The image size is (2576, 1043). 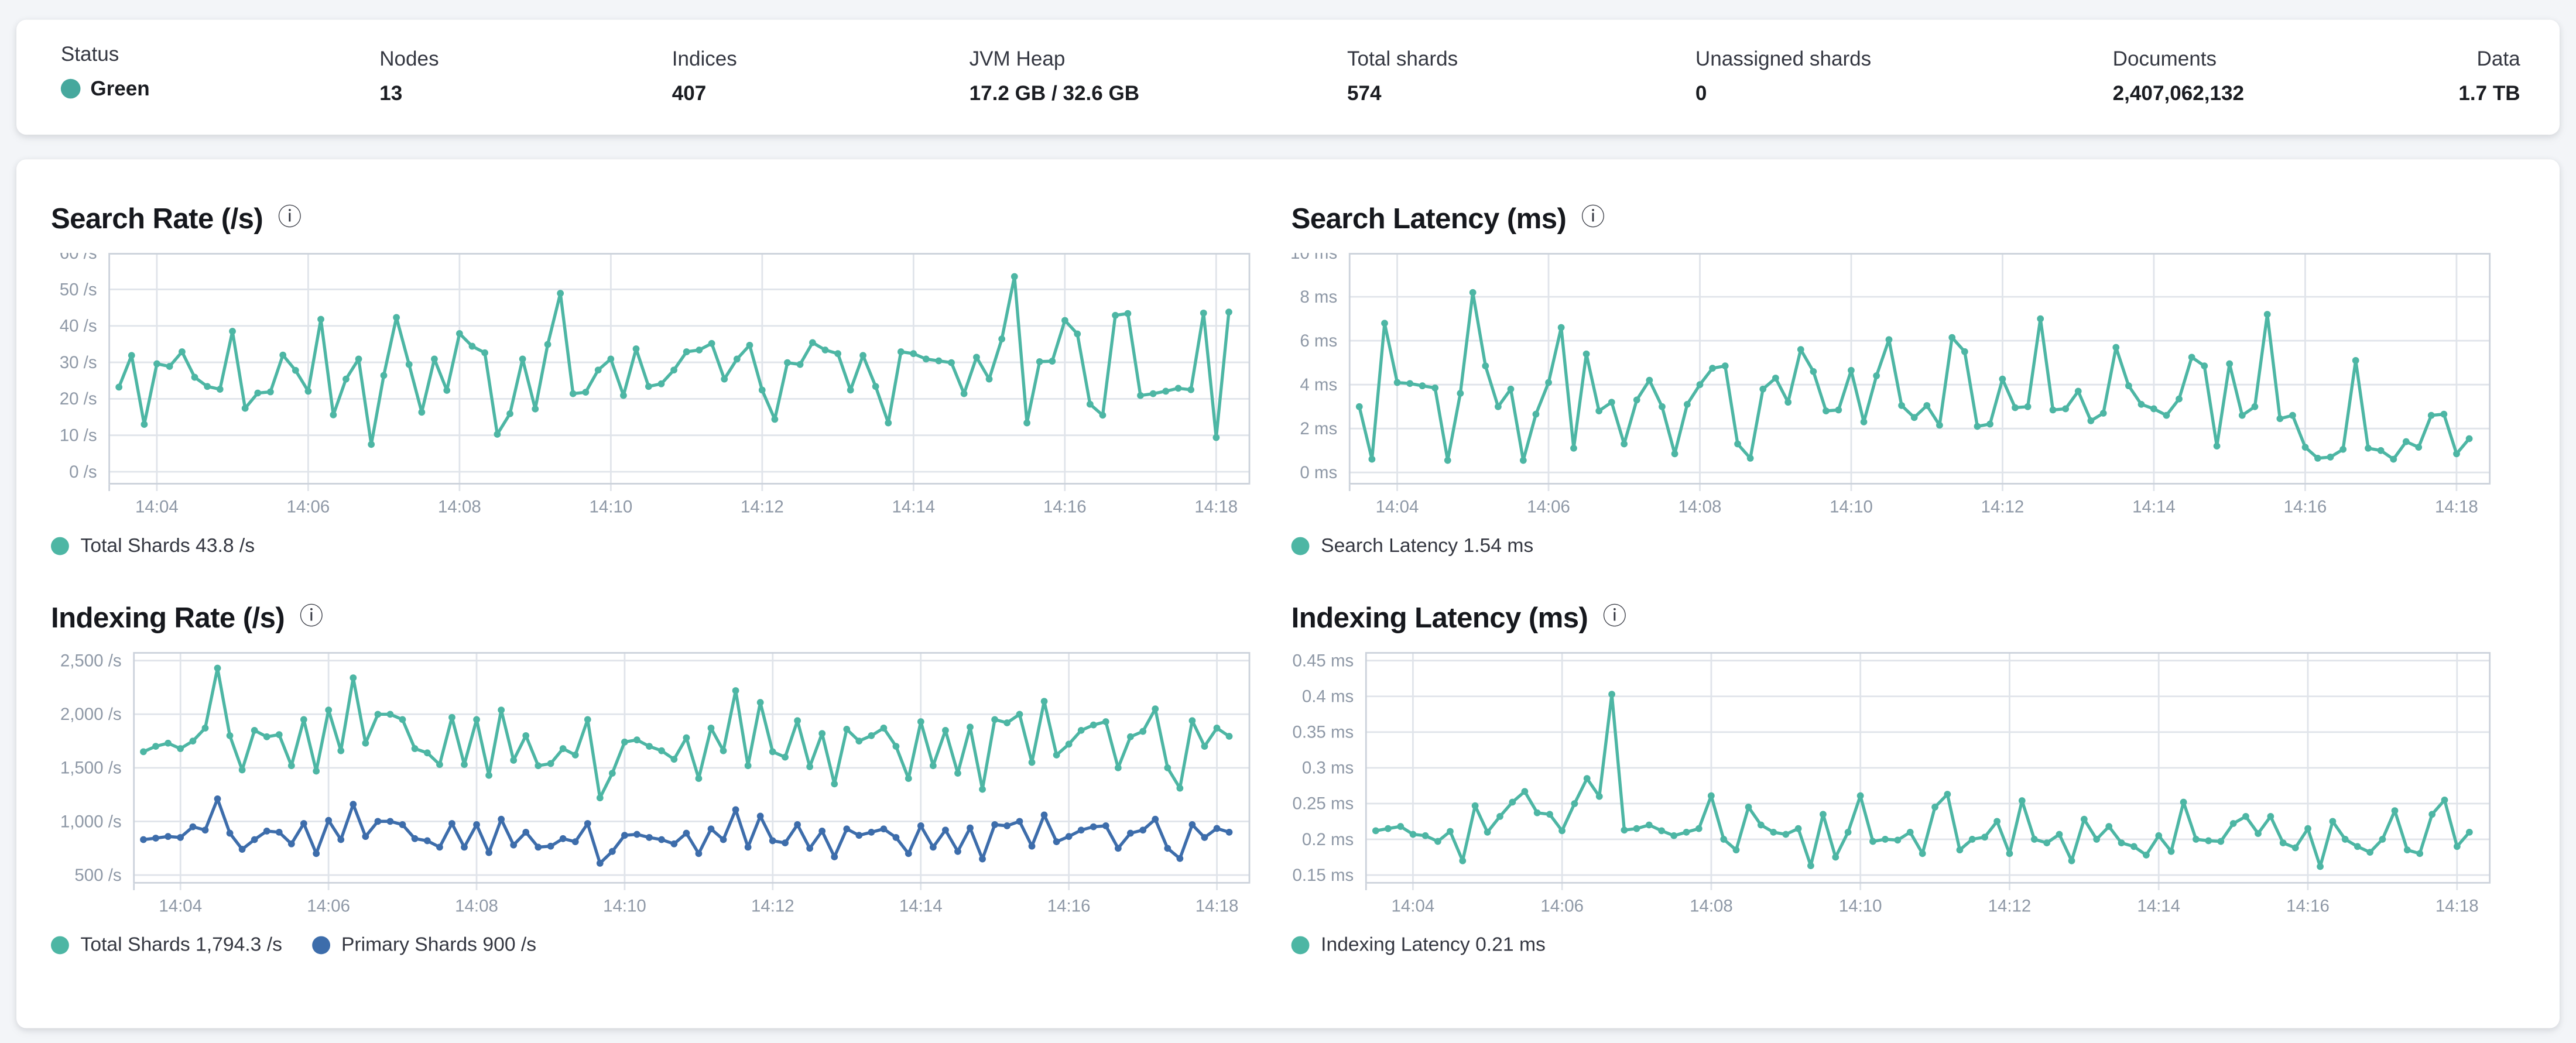 I want to click on chart-title-search-latency: Search Latency (ms), so click(x=1429, y=217).